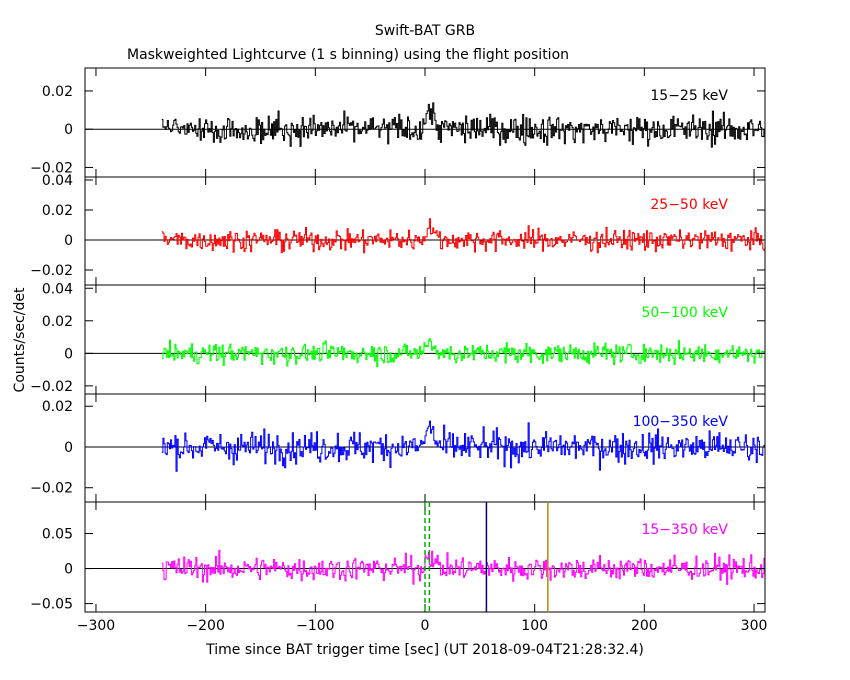  I want to click on x-tick-label: 300, so click(754, 626).